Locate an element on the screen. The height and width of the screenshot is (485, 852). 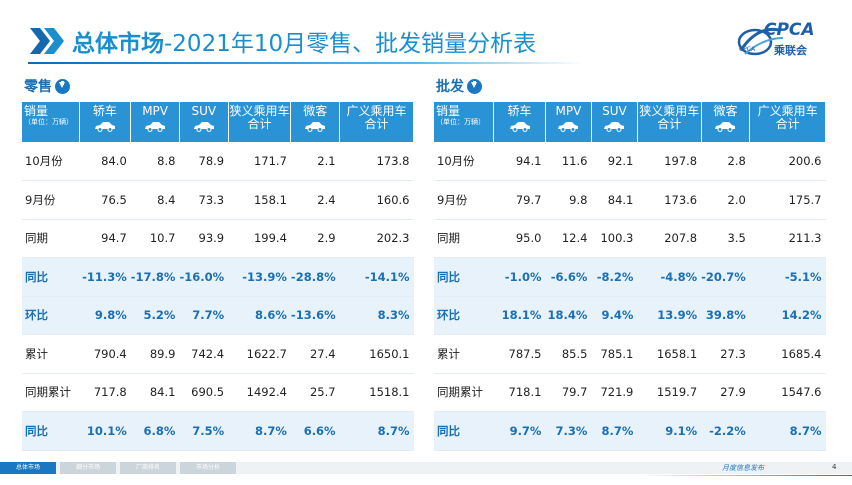
table-cell: 171.7 is located at coordinates (259, 161).